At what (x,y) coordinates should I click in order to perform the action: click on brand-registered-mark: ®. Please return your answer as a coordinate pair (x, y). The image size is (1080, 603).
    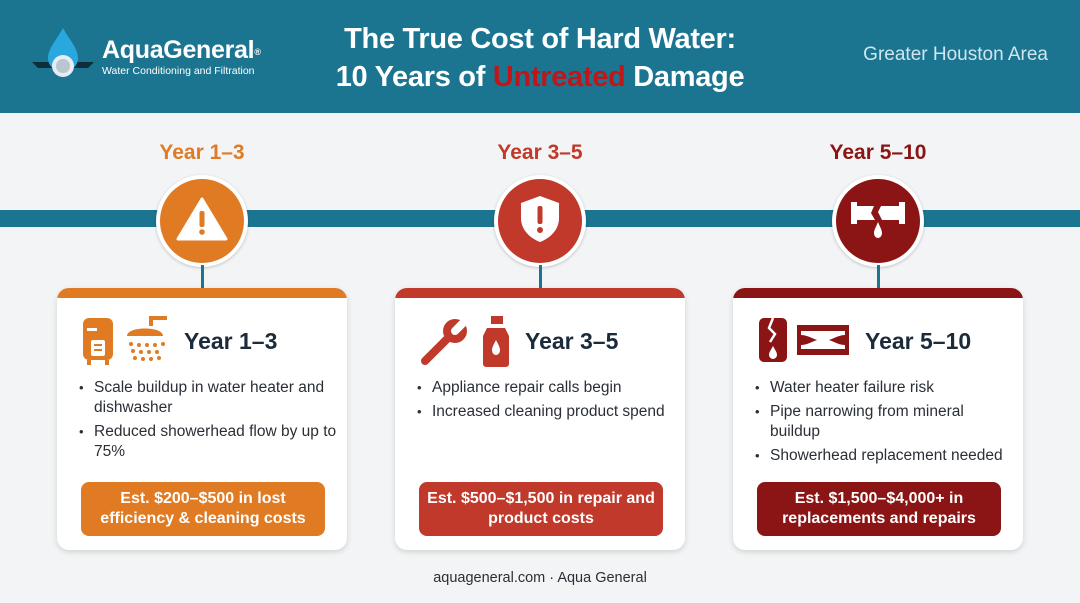
    Looking at the image, I should click on (257, 51).